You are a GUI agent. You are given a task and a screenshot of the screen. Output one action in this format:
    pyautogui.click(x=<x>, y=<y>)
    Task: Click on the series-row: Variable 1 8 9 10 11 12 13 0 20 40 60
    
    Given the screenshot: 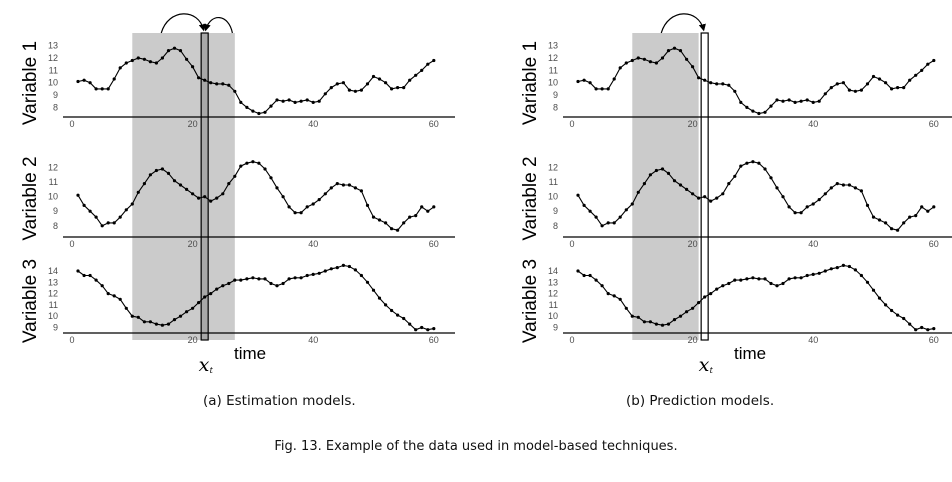 What is the action you would take?
    pyautogui.click(x=736, y=85)
    